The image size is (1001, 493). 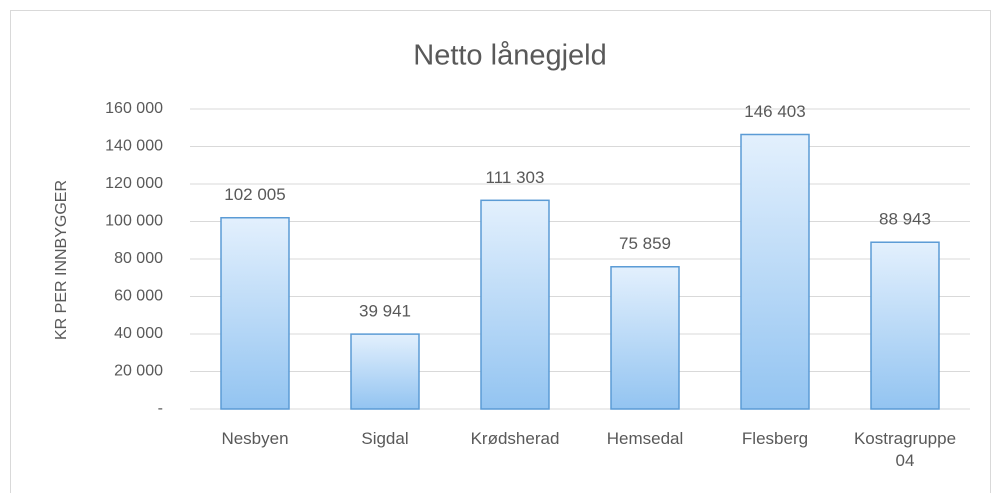 I want to click on y-tick-label: 40 000, so click(x=138, y=333).